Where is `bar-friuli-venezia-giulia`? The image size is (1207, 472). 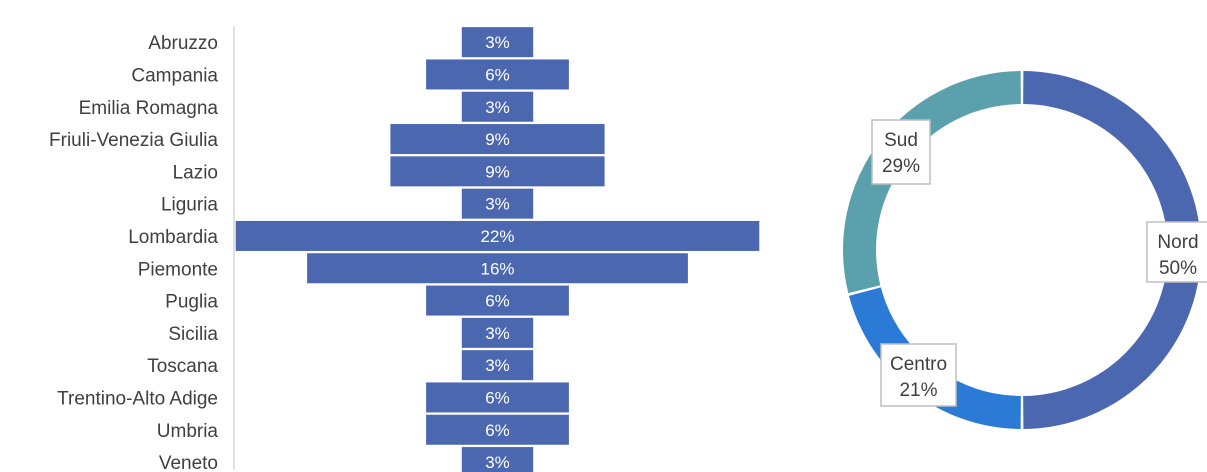 bar-friuli-venezia-giulia is located at coordinates (497, 139).